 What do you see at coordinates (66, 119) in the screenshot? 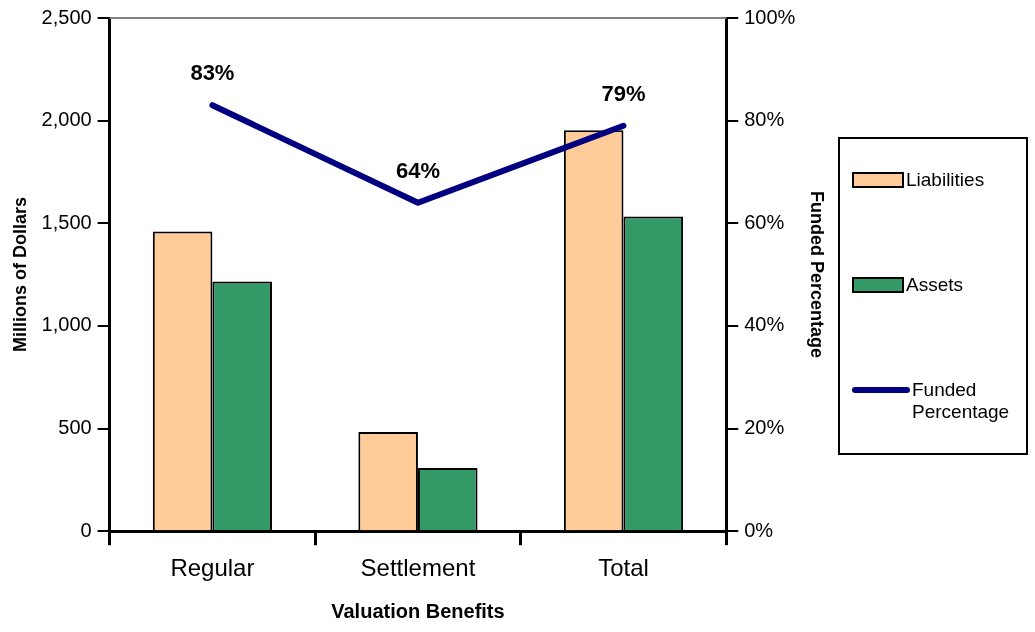
I see `y-tick-label: 2,000` at bounding box center [66, 119].